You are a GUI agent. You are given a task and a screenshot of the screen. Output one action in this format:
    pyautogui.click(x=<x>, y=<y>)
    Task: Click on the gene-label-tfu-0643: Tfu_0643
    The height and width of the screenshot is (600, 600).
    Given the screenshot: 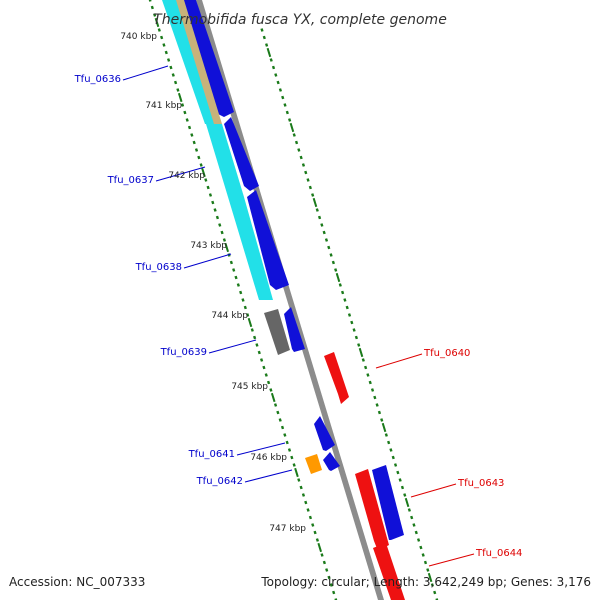 What is the action you would take?
    pyautogui.click(x=480, y=483)
    